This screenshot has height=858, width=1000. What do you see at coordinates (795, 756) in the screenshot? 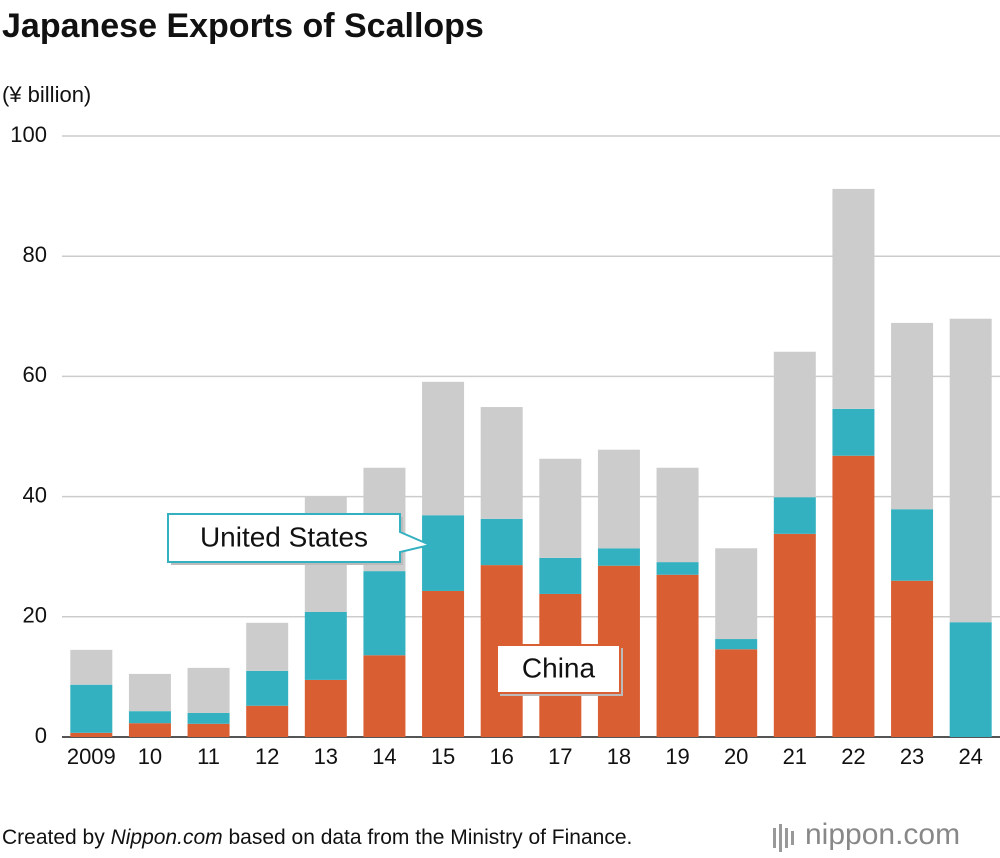
I see `x-tick-label: 21` at bounding box center [795, 756].